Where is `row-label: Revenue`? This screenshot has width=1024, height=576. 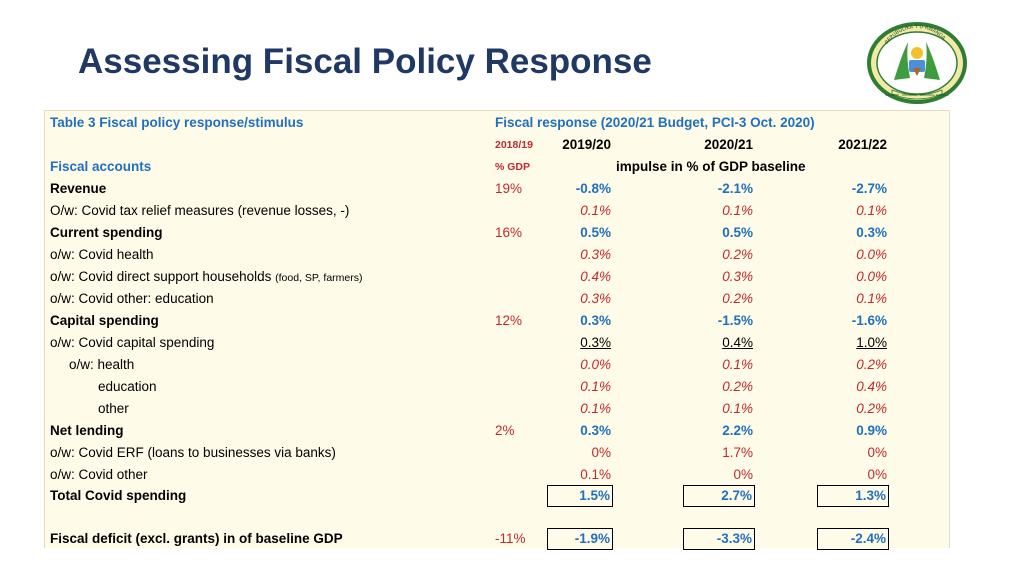
row-label: Revenue is located at coordinates (78, 188).